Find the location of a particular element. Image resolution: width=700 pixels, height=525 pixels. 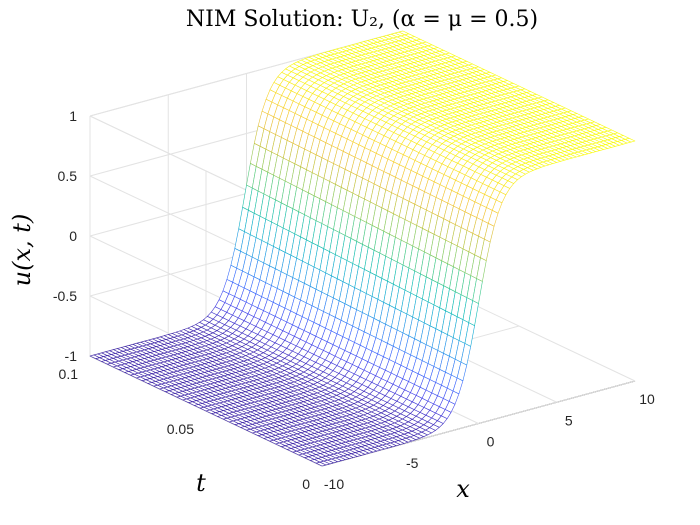

x-tick-label: 0 is located at coordinates (491, 442).